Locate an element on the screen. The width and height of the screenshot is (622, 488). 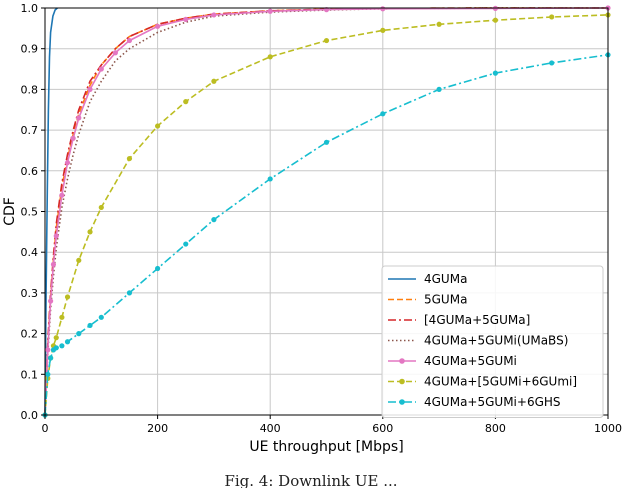
legend-label: 5GUMa is located at coordinates (445, 300).